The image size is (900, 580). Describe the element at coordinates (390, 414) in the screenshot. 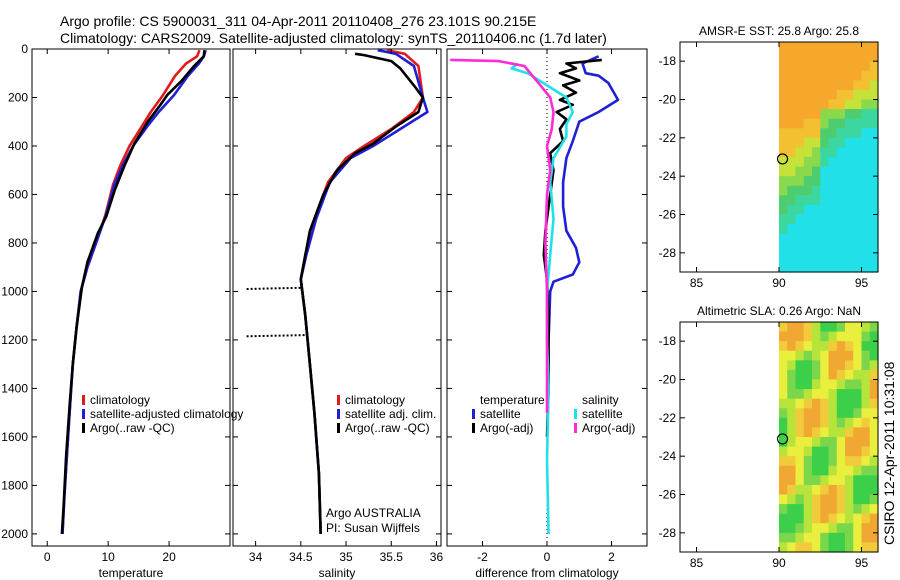

I see `salinity-legend-label: satellite adj. clim.` at that location.